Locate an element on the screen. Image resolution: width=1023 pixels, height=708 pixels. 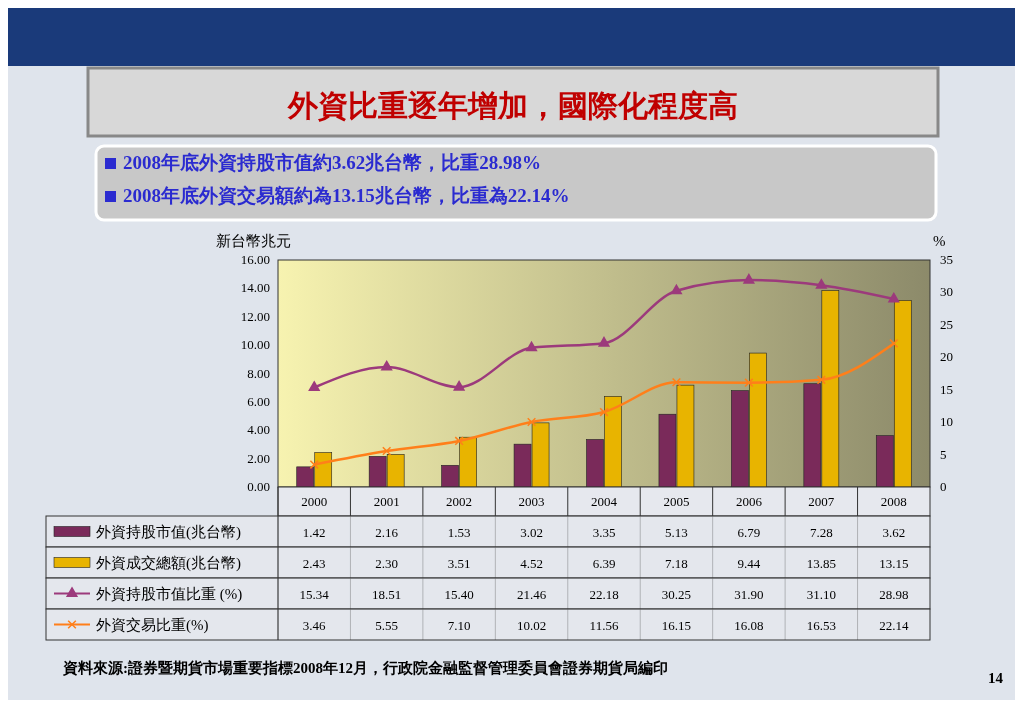
legend-label: 外資交易比重(%) is located at coordinates (152, 625).